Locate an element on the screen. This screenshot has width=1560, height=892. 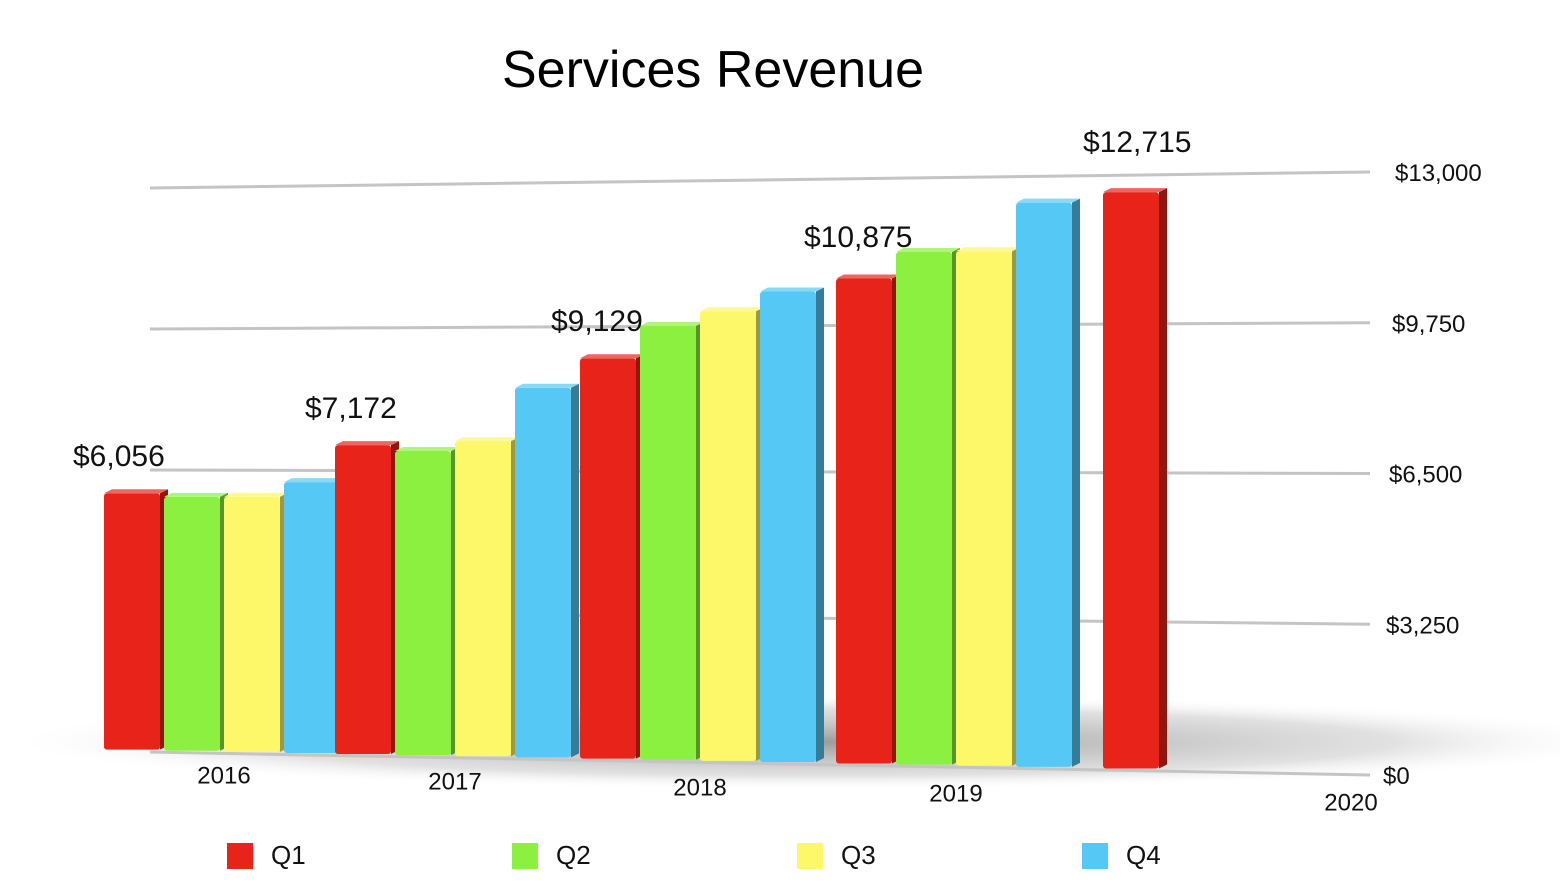
bar-q2-2018 is located at coordinates (672, 540).